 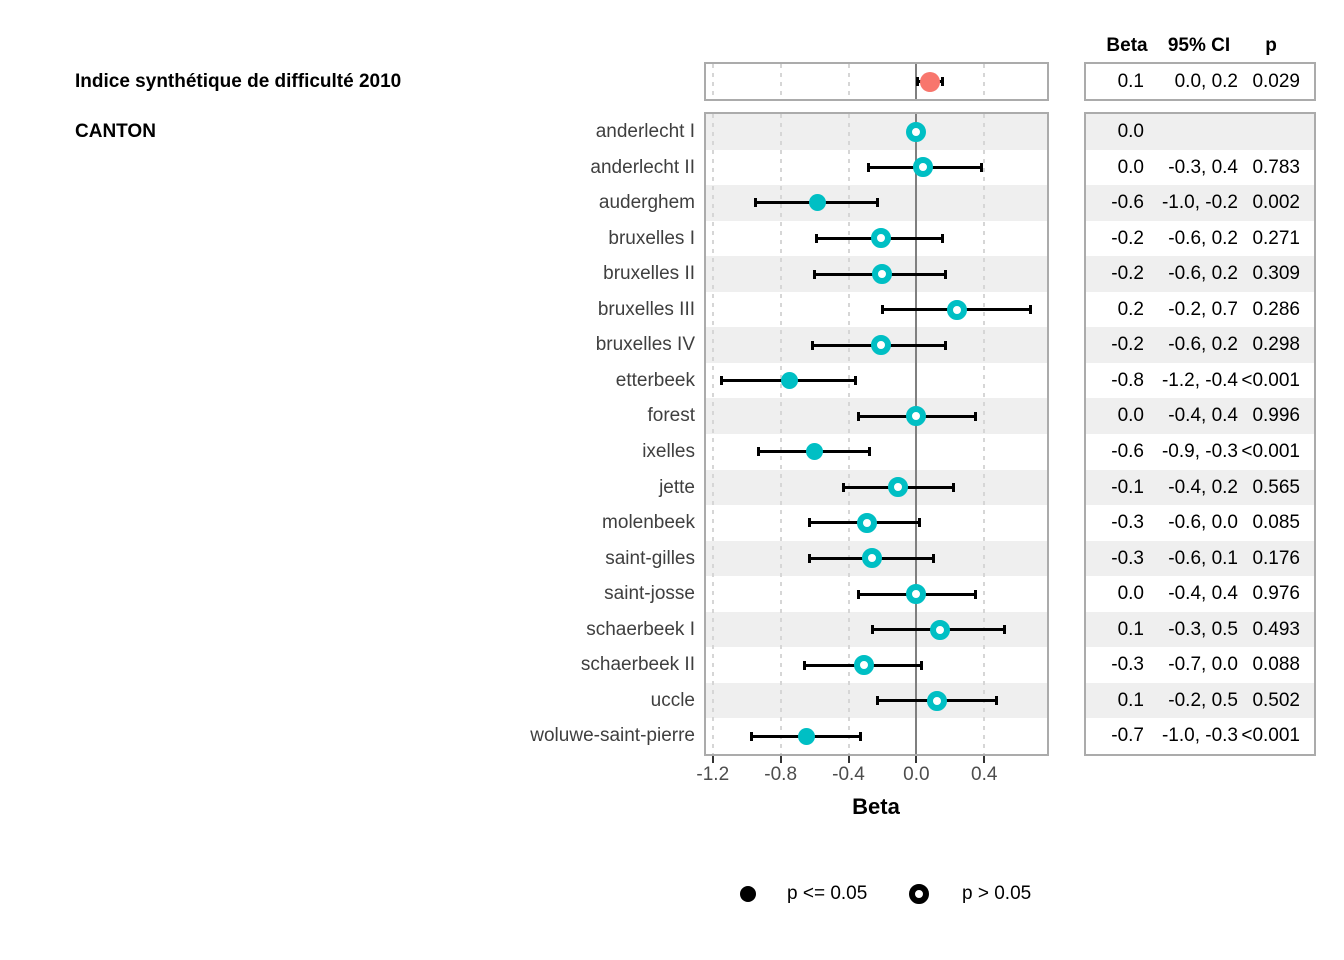 What do you see at coordinates (1199, 736) in the screenshot?
I see `ci-value: -1.0, -0.3` at bounding box center [1199, 736].